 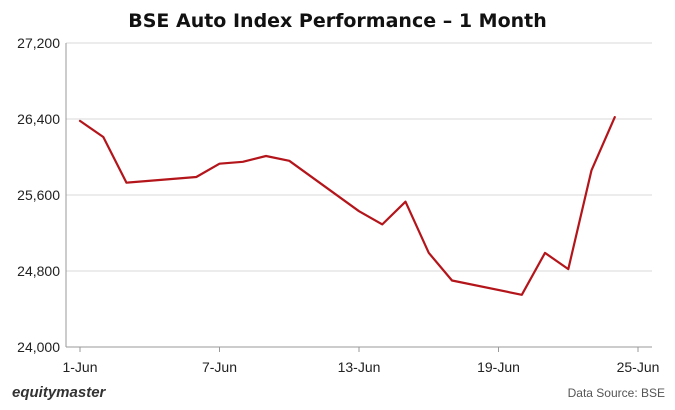 What do you see at coordinates (616, 393) in the screenshot?
I see `data-source-label: Data Source: BSE` at bounding box center [616, 393].